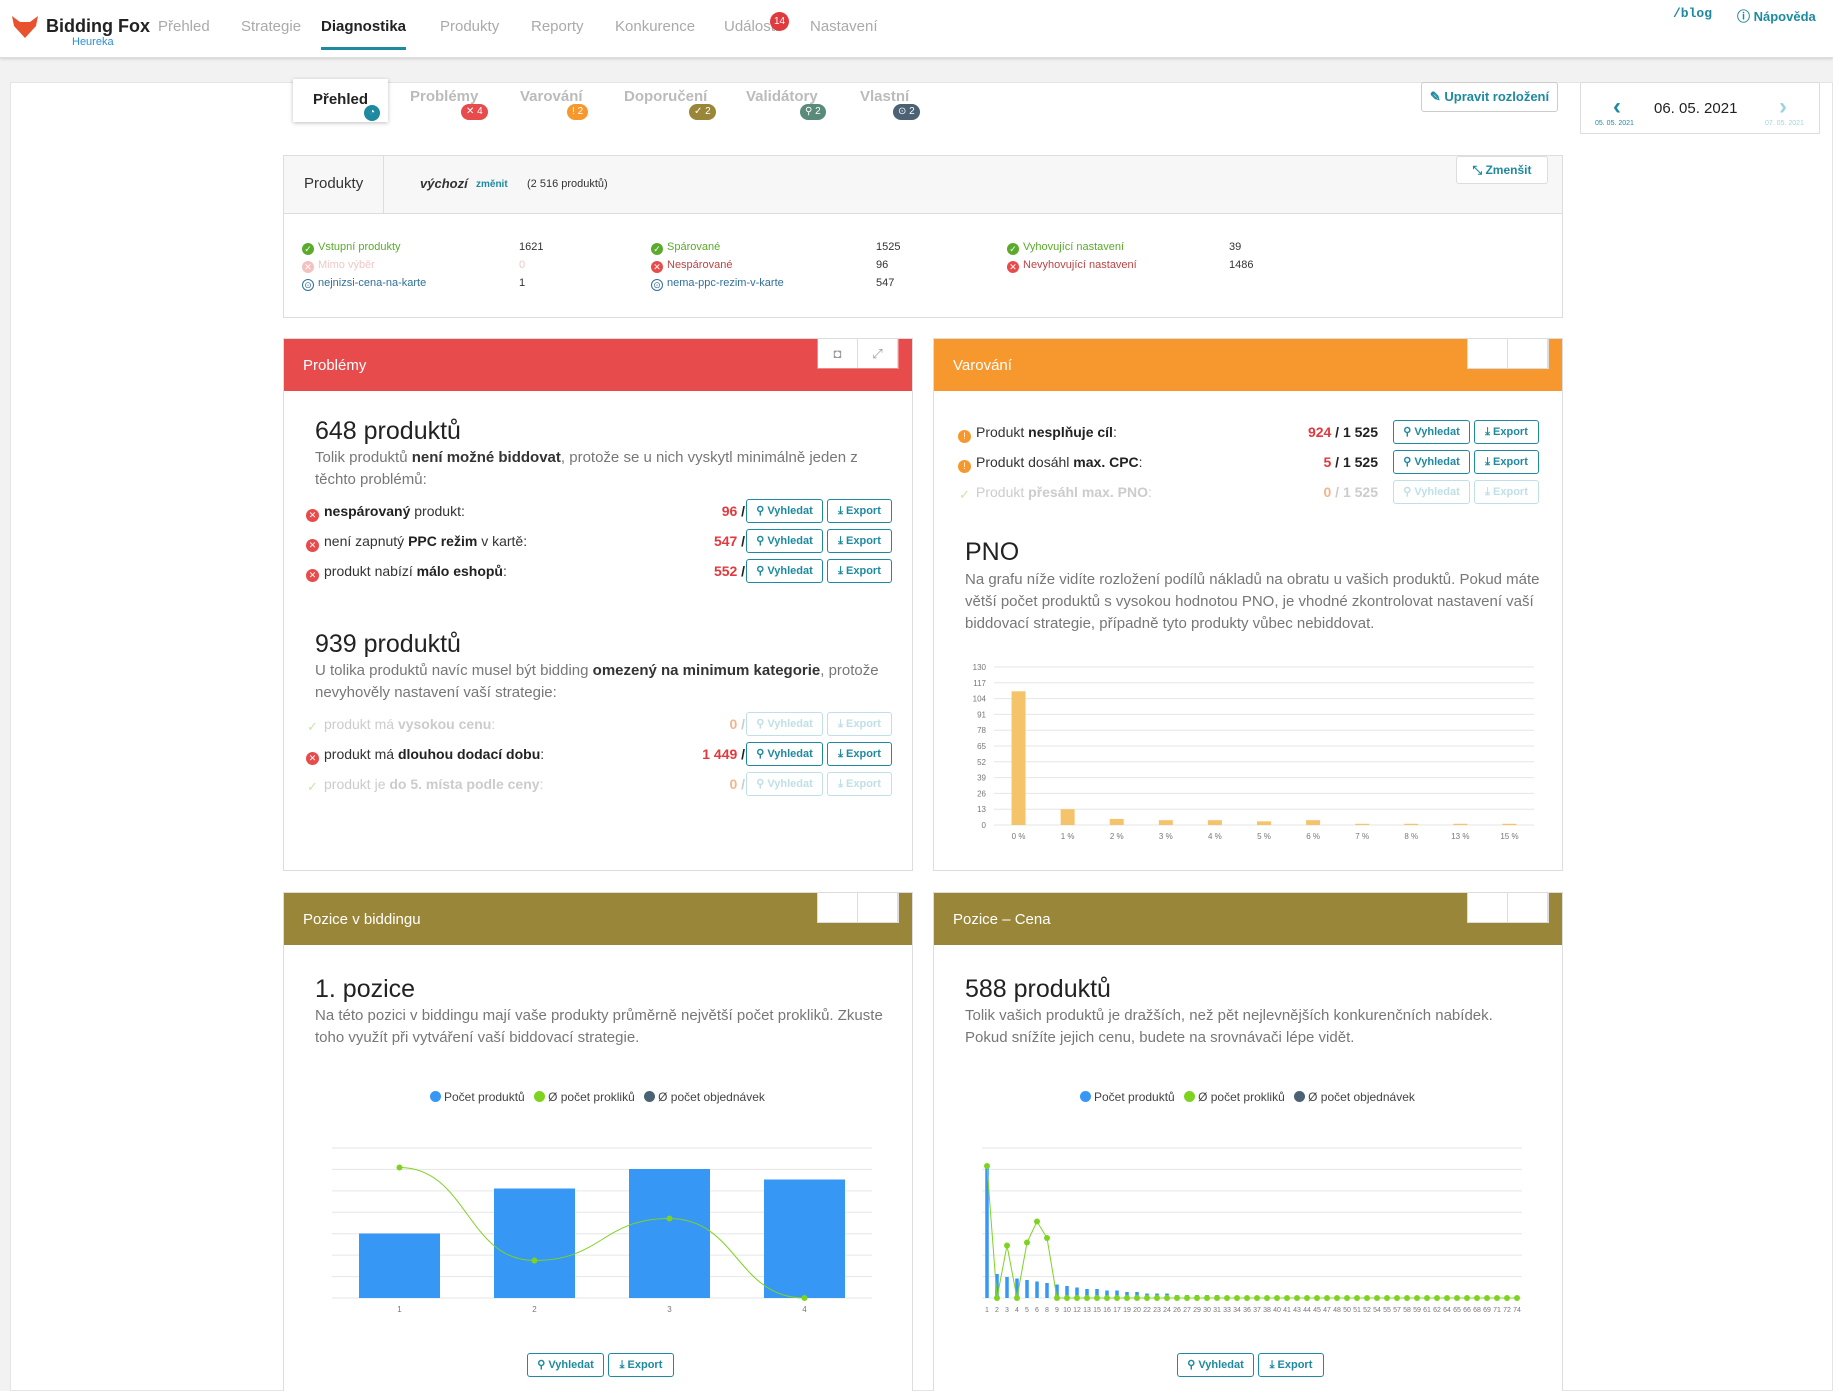  Describe the element at coordinates (691, 266) in the screenshot. I see `stat-label: ✕ Nespárované` at that location.